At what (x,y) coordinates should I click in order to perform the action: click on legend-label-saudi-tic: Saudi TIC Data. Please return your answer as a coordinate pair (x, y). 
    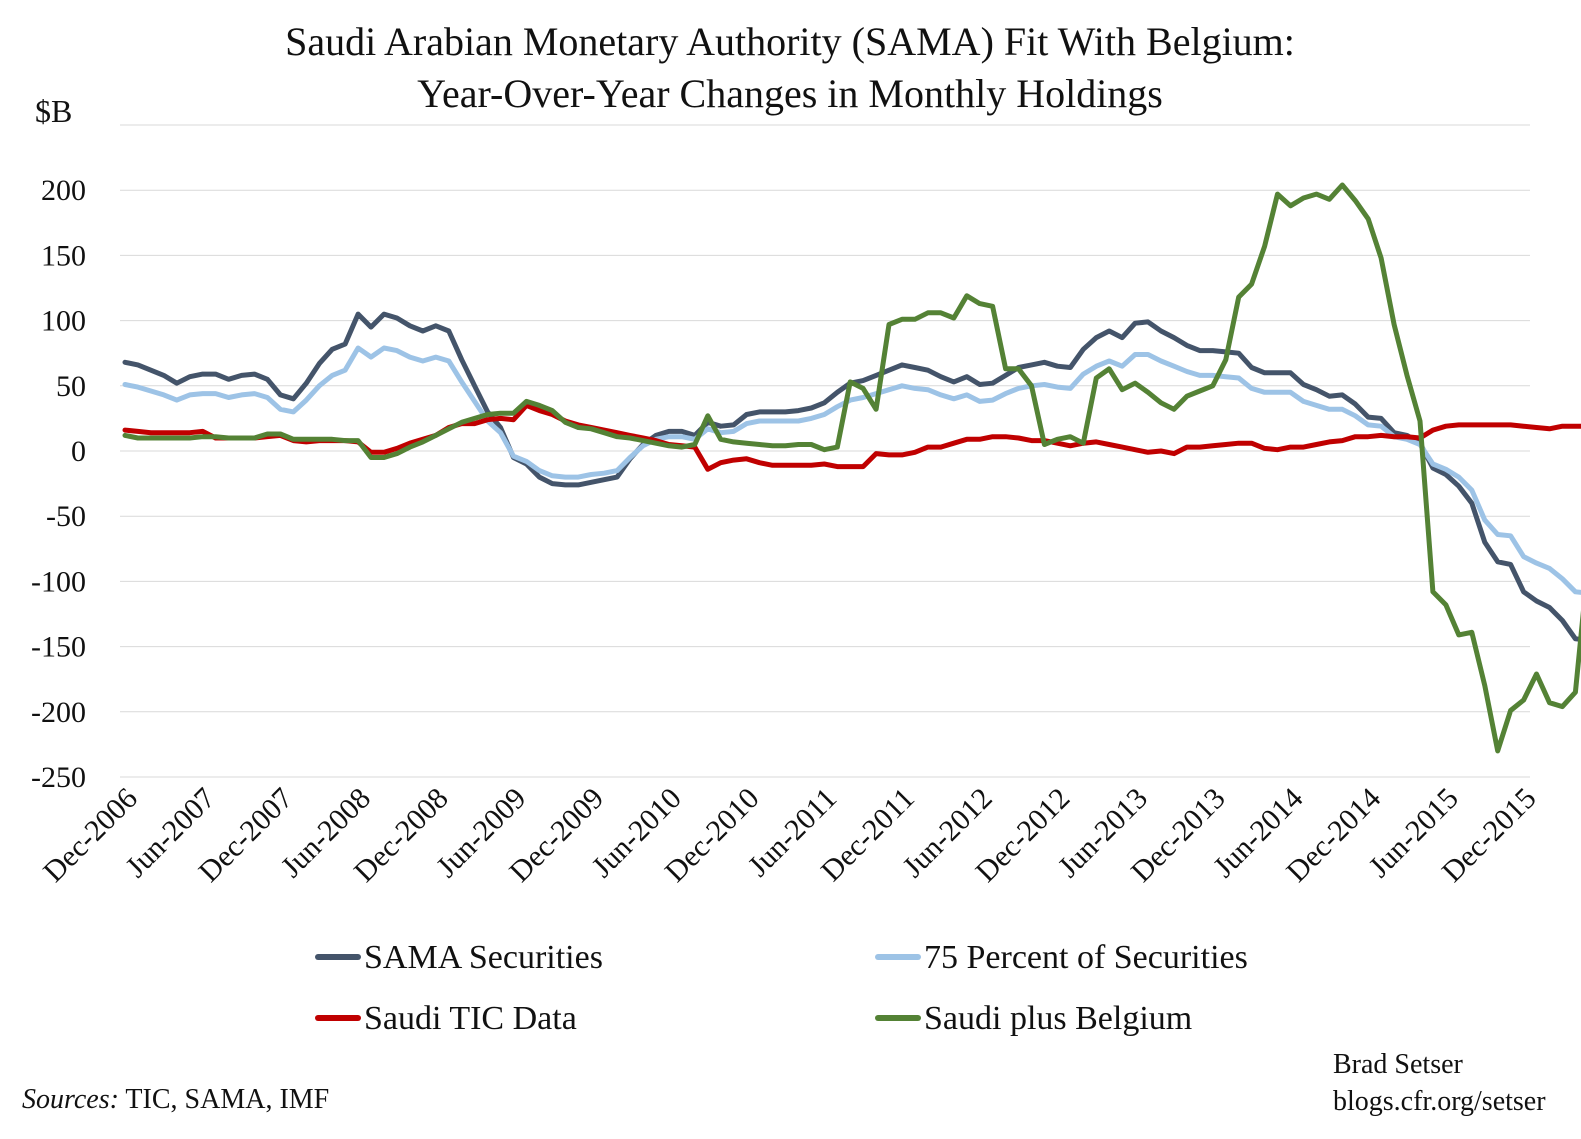
    Looking at the image, I should click on (470, 1018).